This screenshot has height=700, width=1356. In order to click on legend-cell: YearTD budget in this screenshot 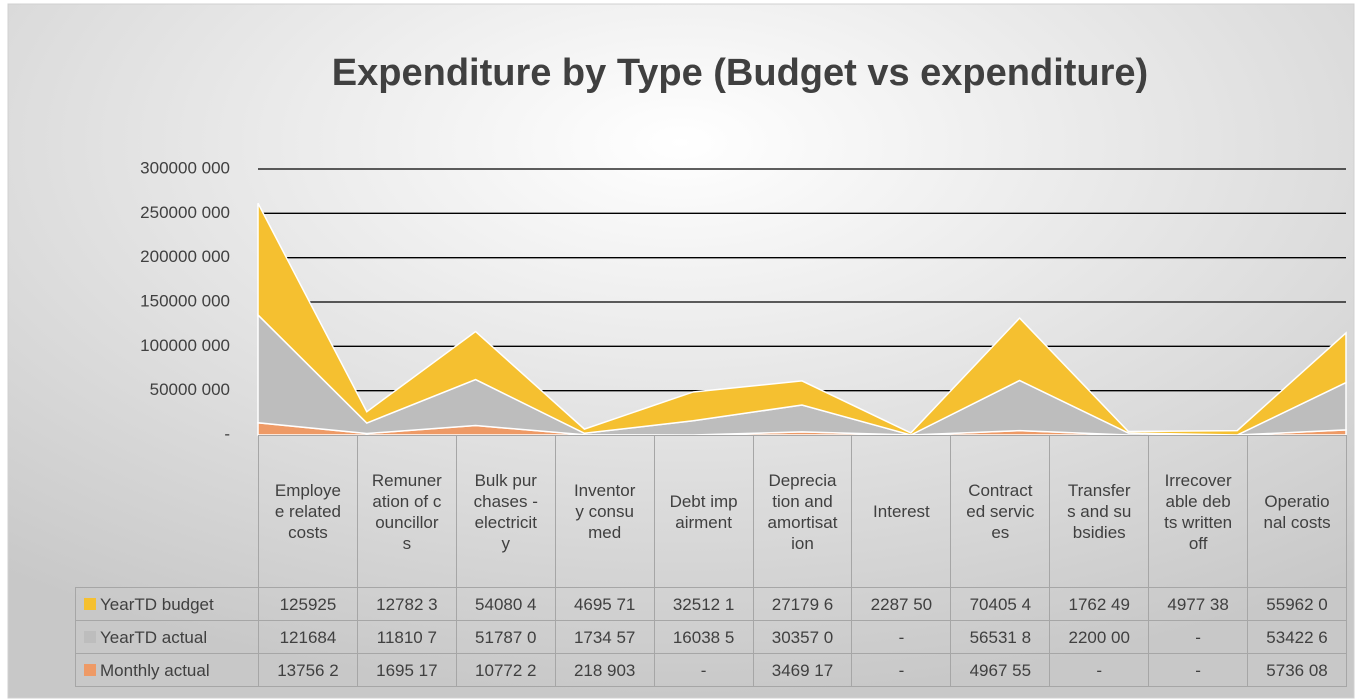, I will do `click(167, 604)`.